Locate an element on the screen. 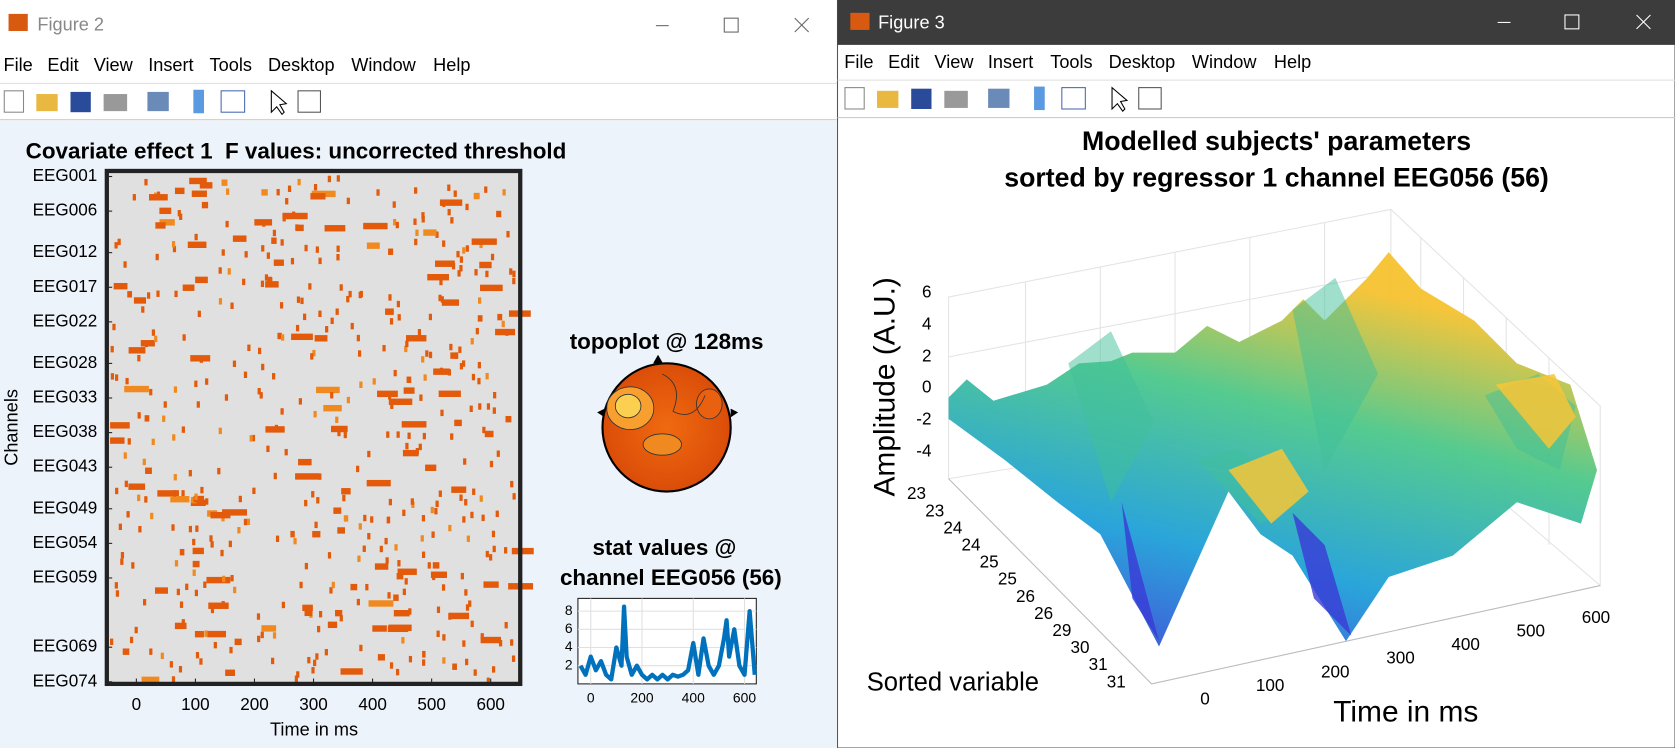  stat-plot: 2 4 6 8 0 200 400 600 is located at coordinates (661, 652).